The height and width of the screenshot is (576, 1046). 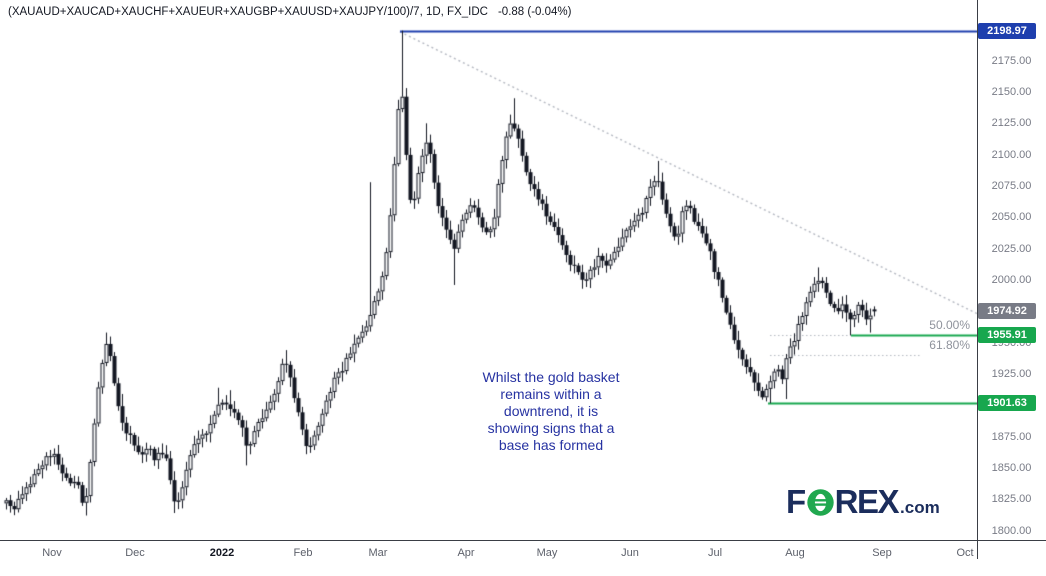 What do you see at coordinates (795, 553) in the screenshot?
I see `time-tick-label: Aug` at bounding box center [795, 553].